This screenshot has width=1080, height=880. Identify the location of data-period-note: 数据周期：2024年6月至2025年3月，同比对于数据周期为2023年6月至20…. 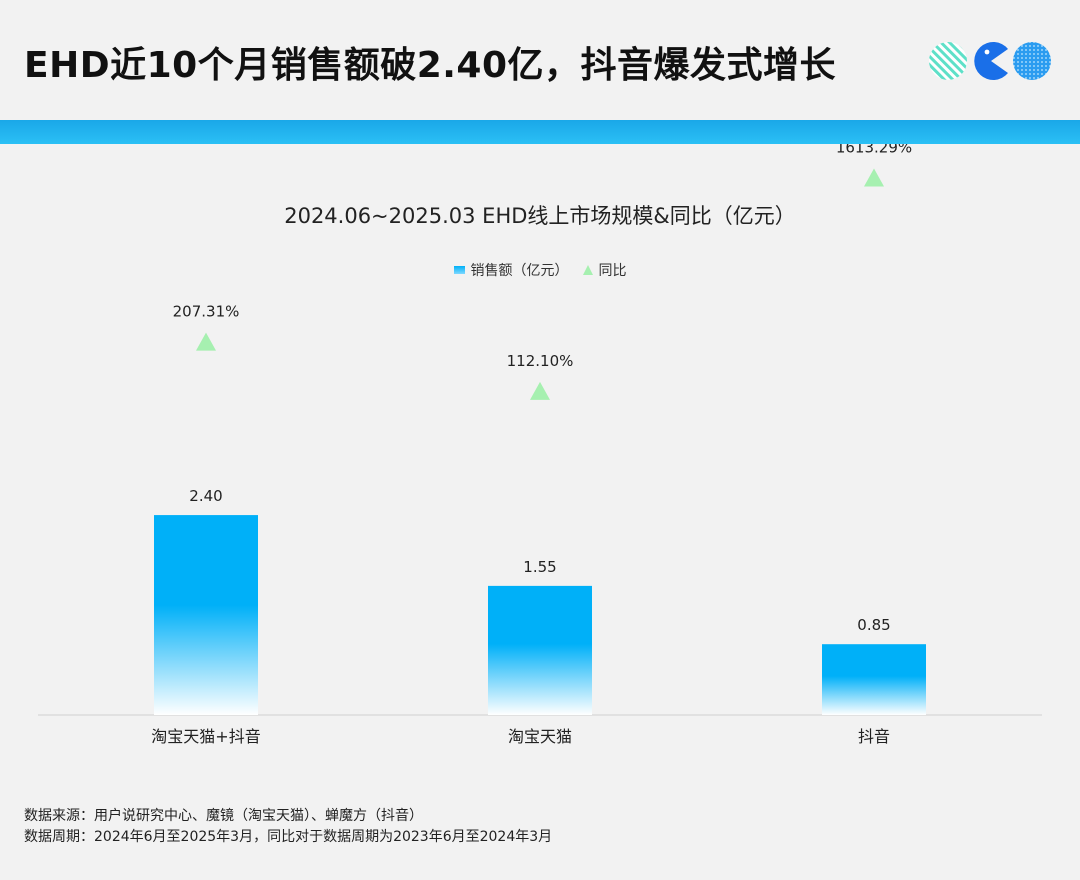
(288, 837).